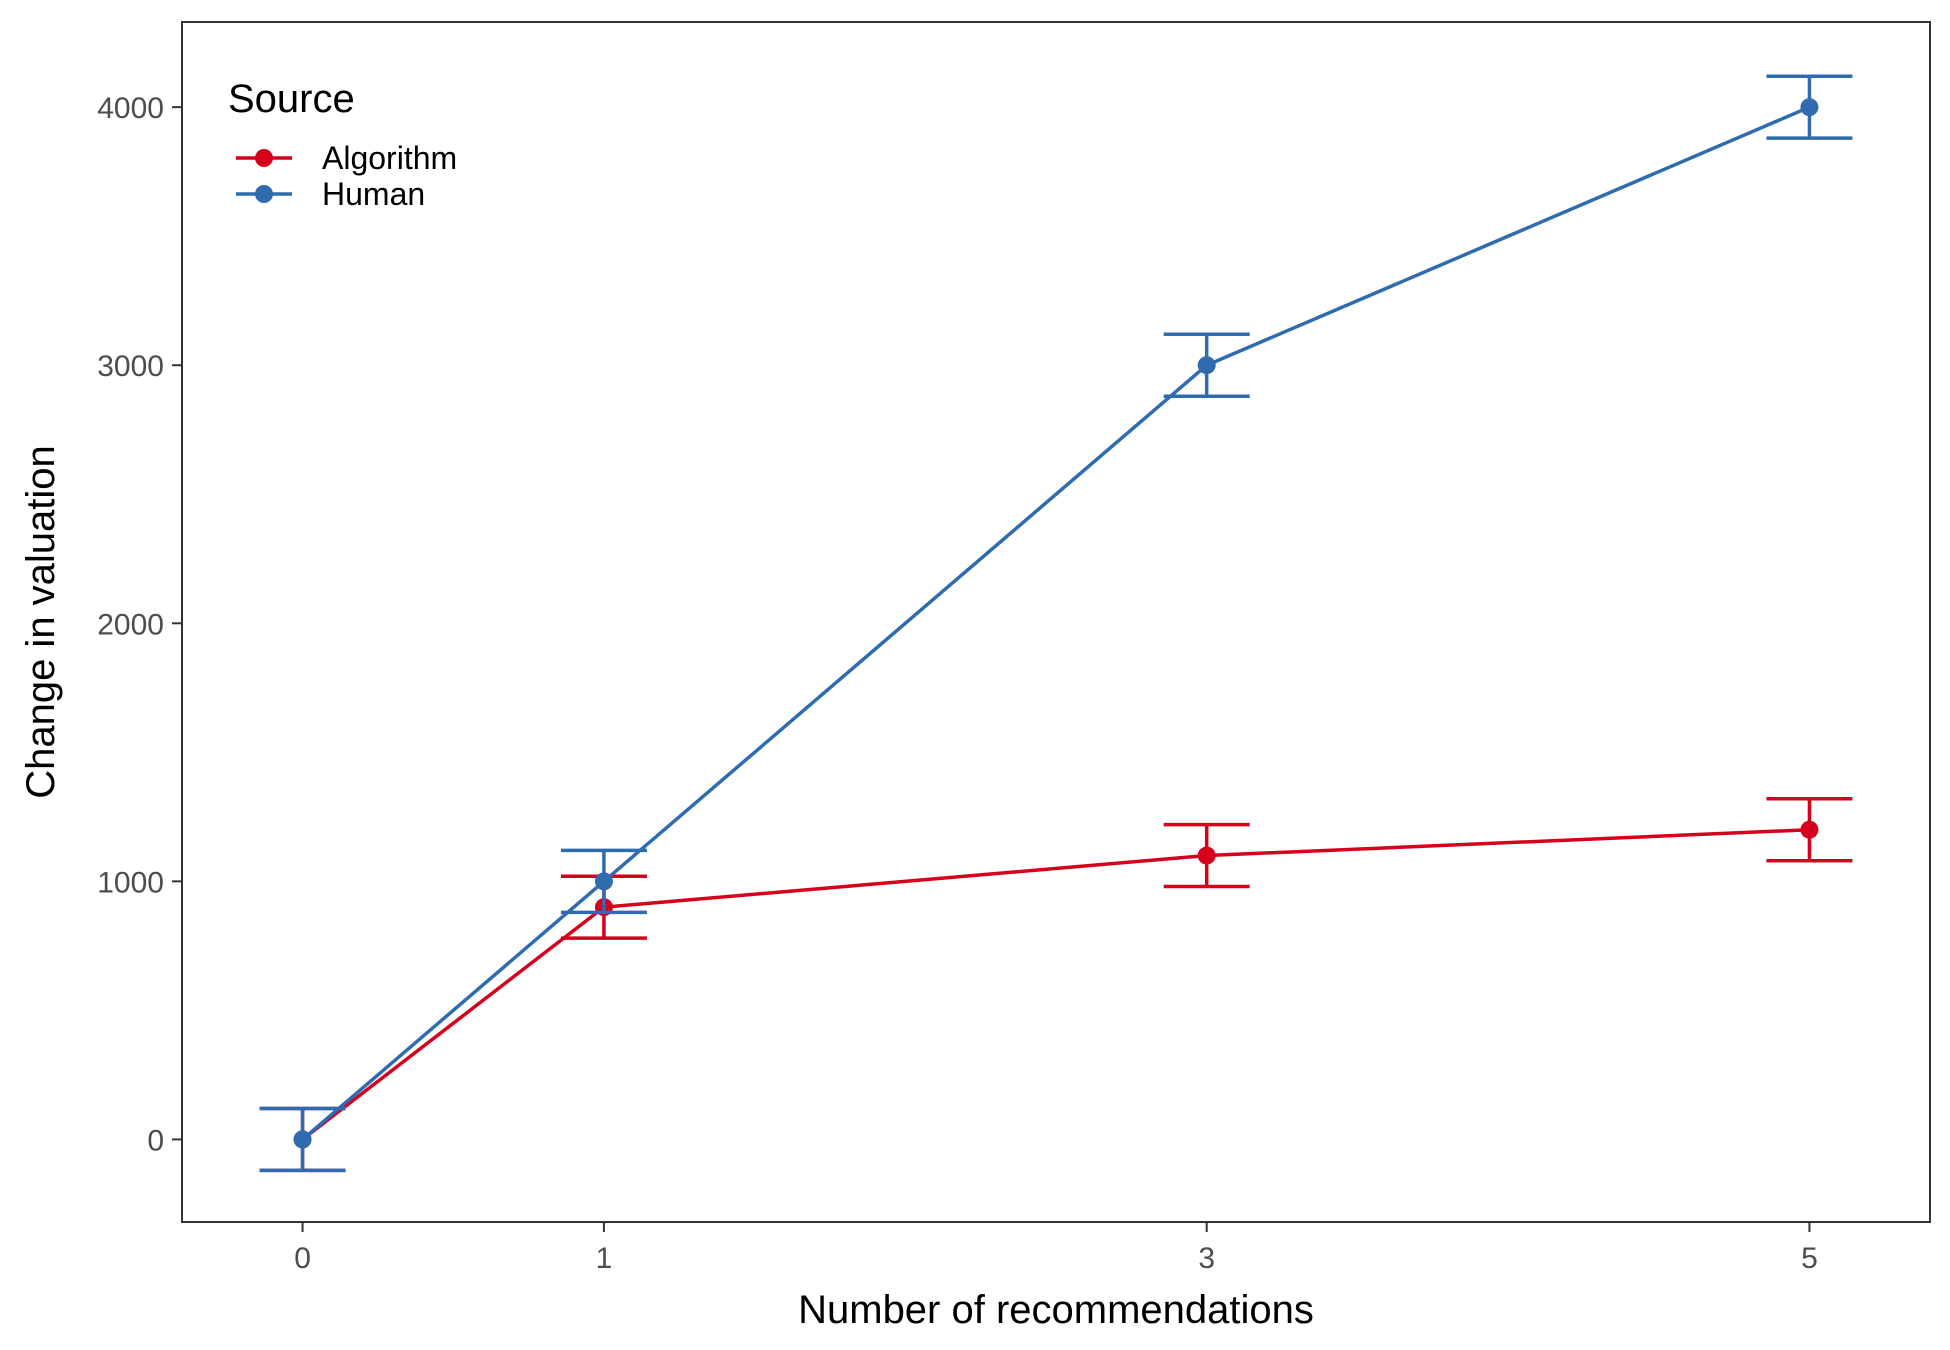  I want to click on y-tick-label: 4000, so click(130, 108).